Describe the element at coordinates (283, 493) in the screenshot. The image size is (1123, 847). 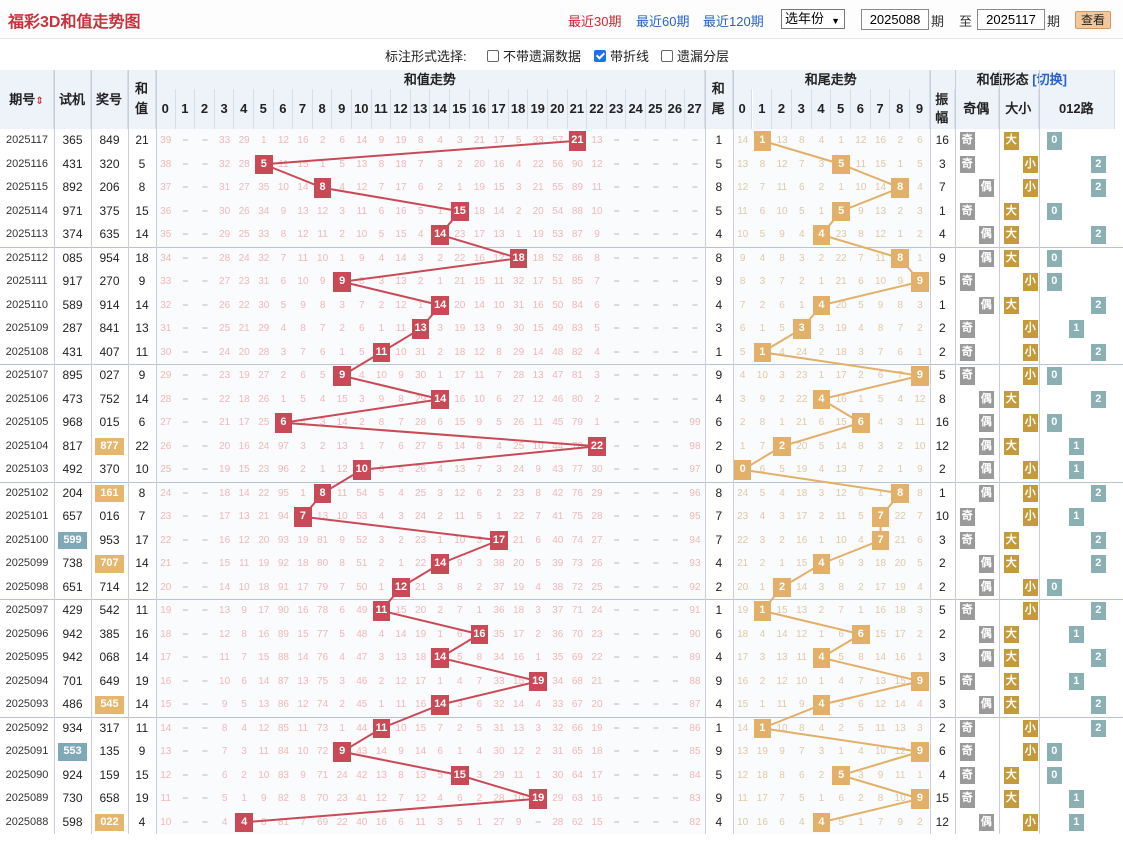
I see `sum-miss-cell: 95` at that location.